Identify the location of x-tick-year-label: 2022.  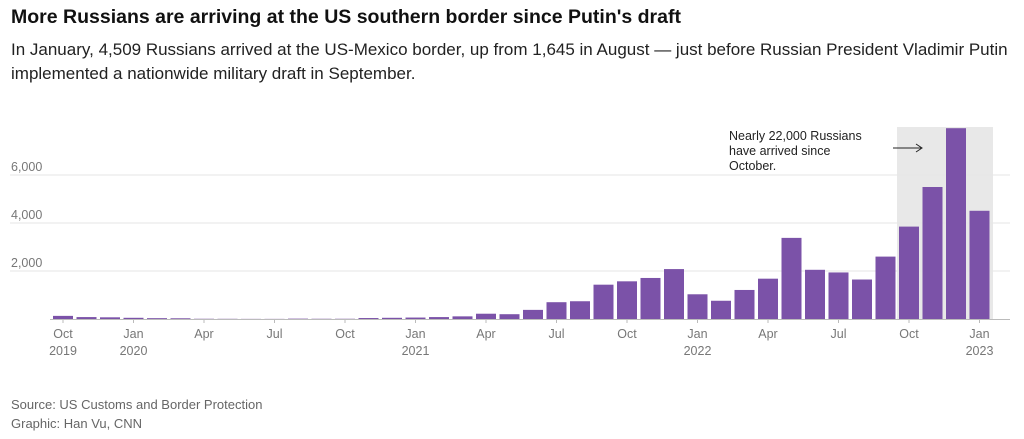
(698, 351).